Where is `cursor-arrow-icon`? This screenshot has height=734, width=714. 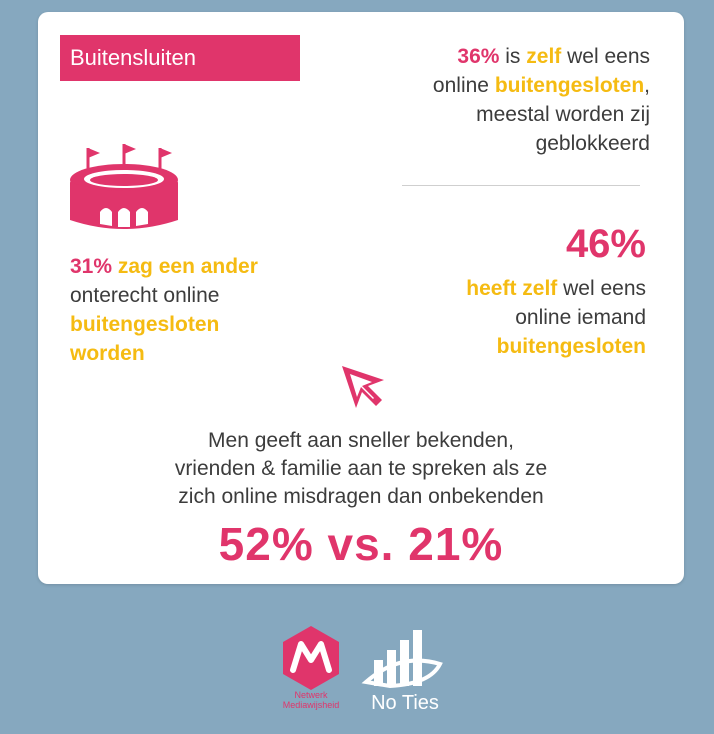 cursor-arrow-icon is located at coordinates (363, 387).